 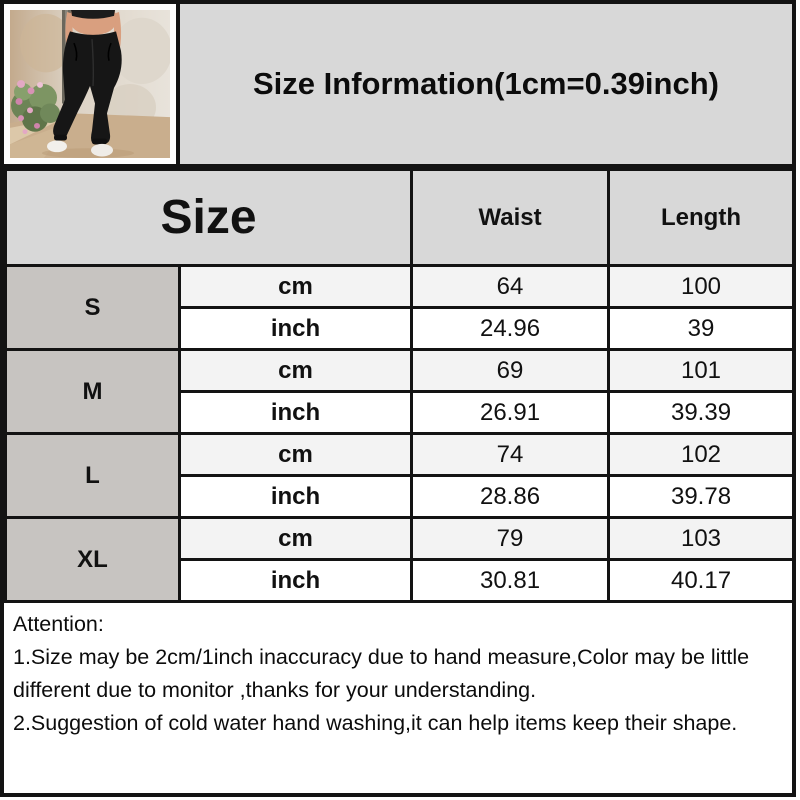 What do you see at coordinates (208, 217) in the screenshot?
I see `header-size: Size` at bounding box center [208, 217].